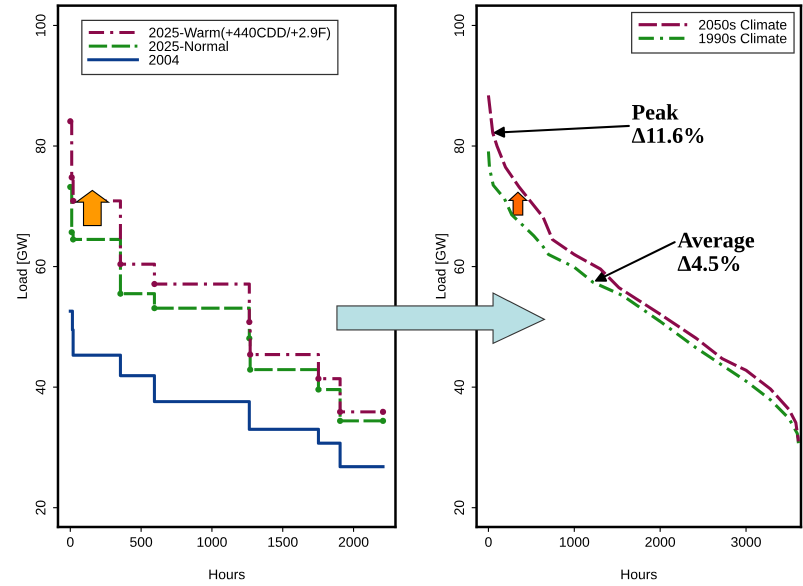  I want to click on annotation: Average Δ4.5%, so click(716, 252).